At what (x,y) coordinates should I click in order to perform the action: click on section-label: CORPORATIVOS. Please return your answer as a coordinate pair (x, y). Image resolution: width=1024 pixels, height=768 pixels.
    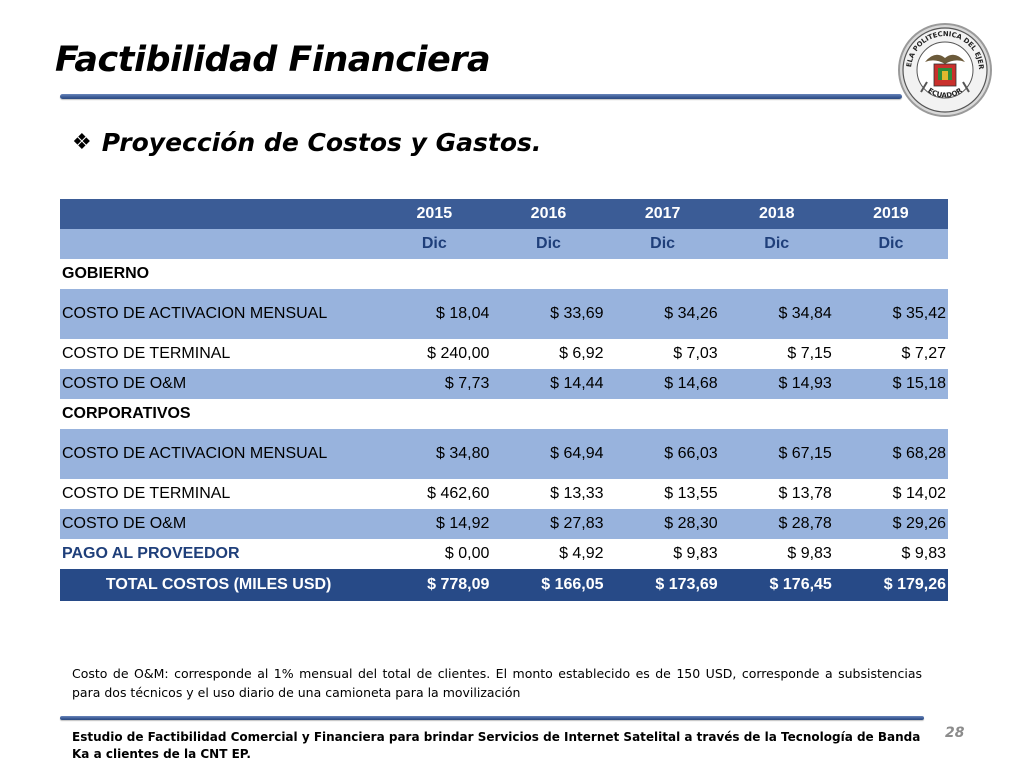
    Looking at the image, I should click on (219, 414).